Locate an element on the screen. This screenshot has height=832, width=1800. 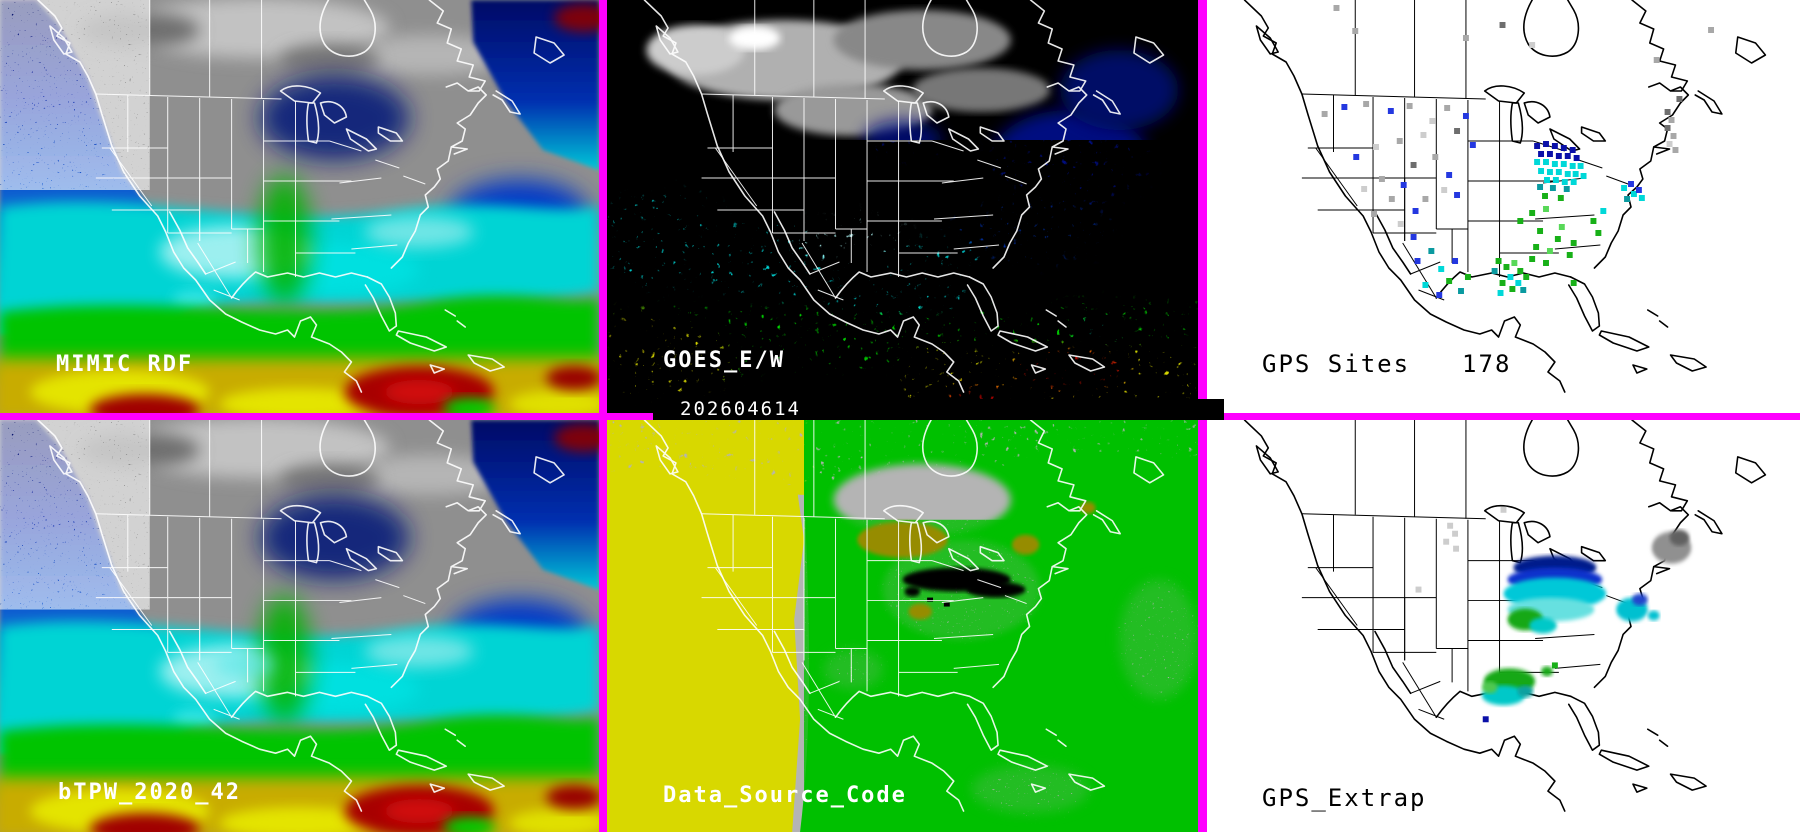
timestamp-bar: 202604614 is located at coordinates (938, 409).